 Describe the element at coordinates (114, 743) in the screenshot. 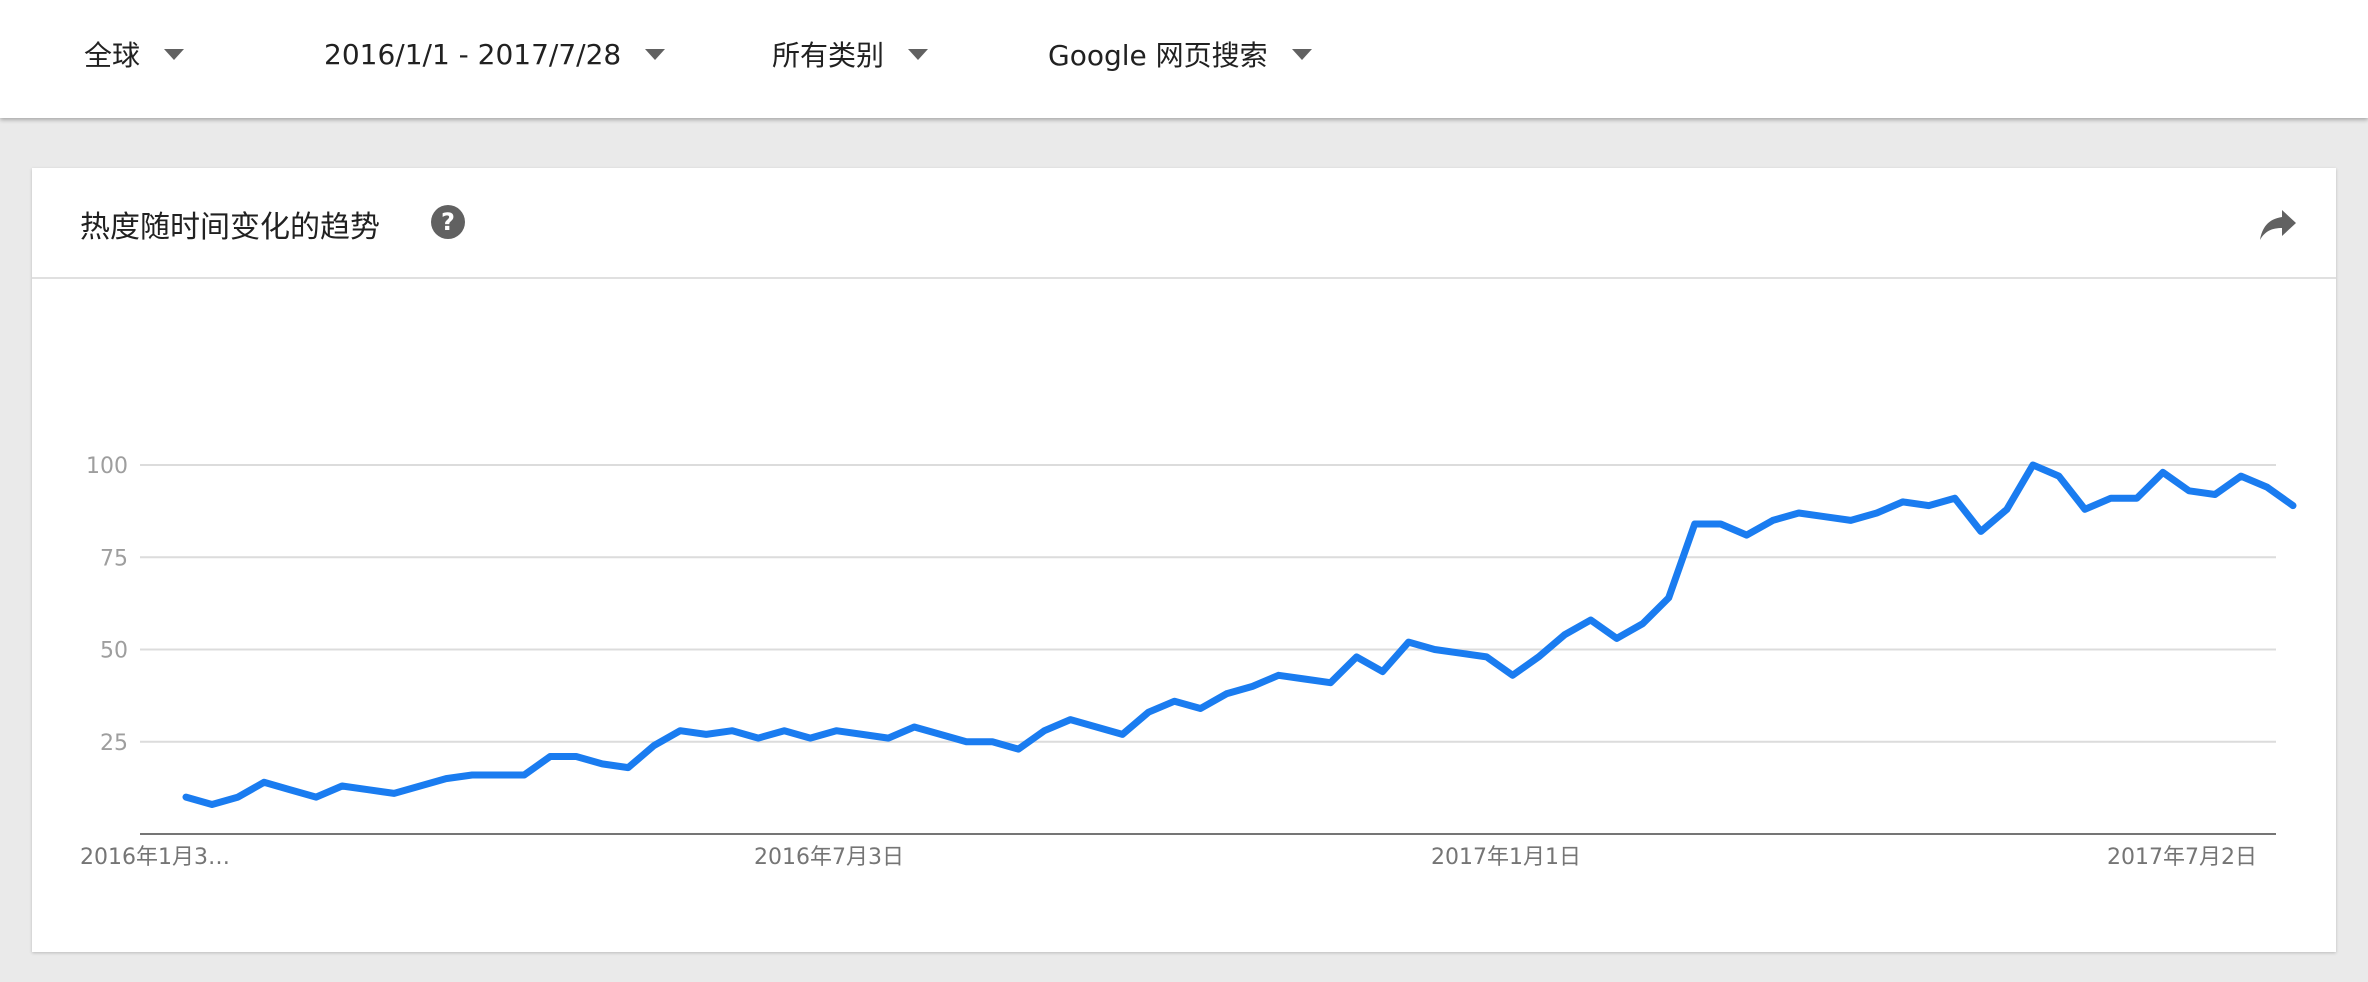

I see `y-tick-label: 25` at that location.